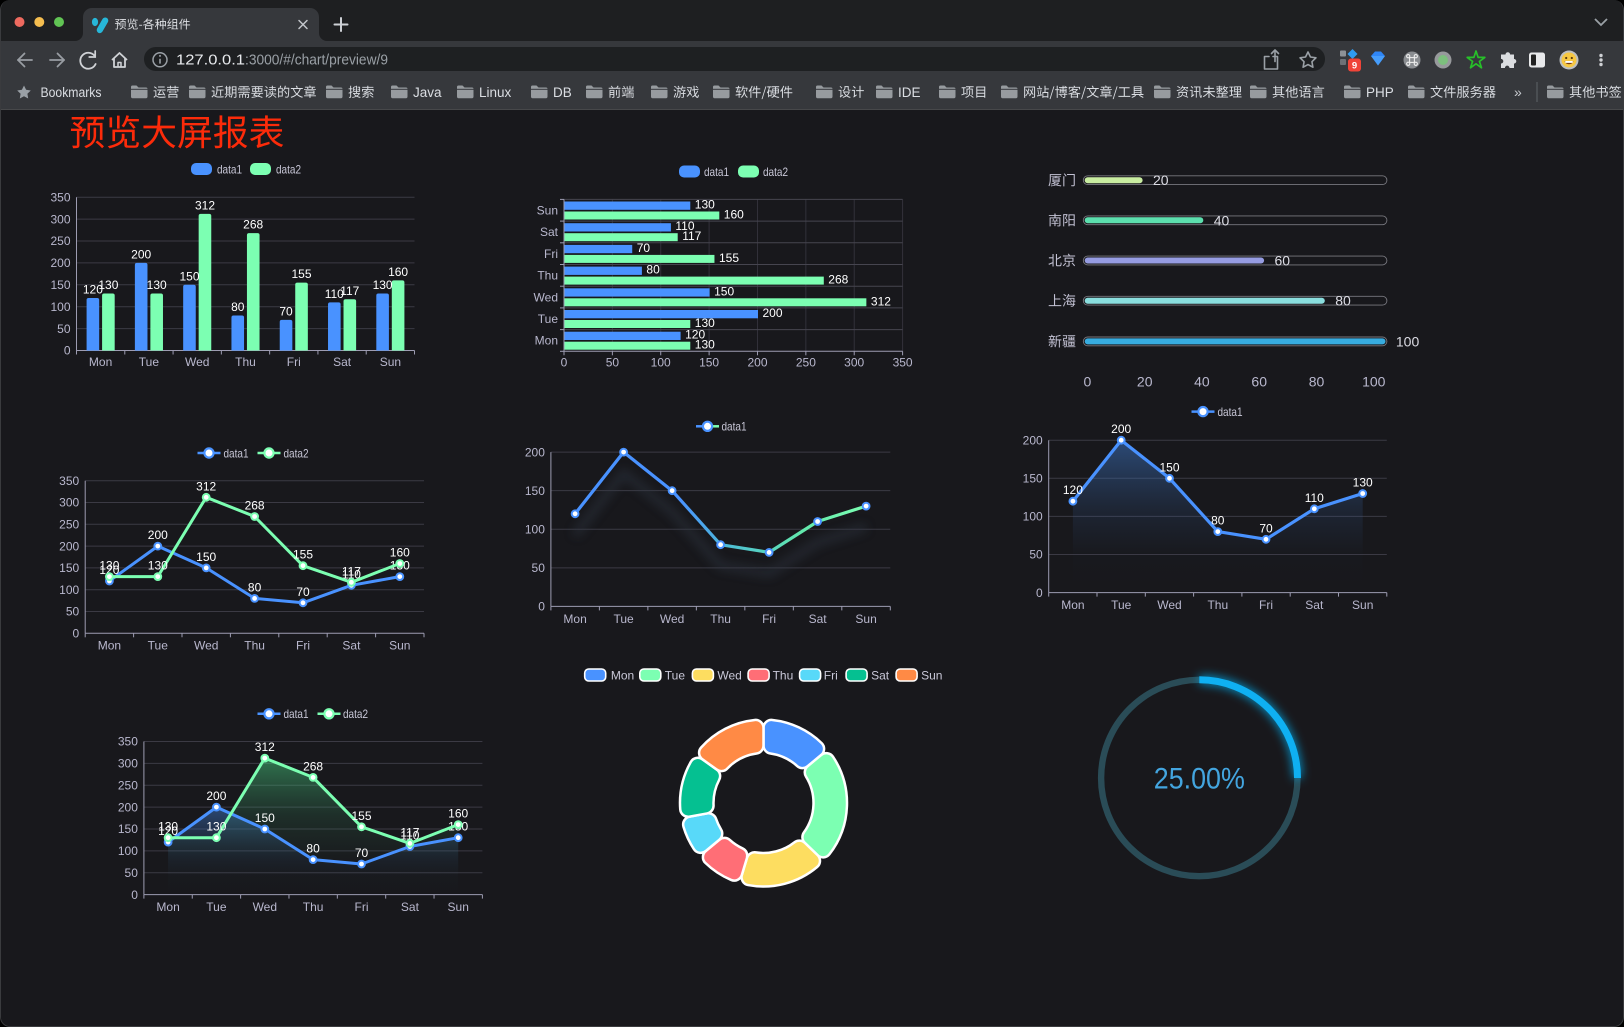 The width and height of the screenshot is (1624, 1027). What do you see at coordinates (909, 92) in the screenshot?
I see `svg-text: IDE` at bounding box center [909, 92].